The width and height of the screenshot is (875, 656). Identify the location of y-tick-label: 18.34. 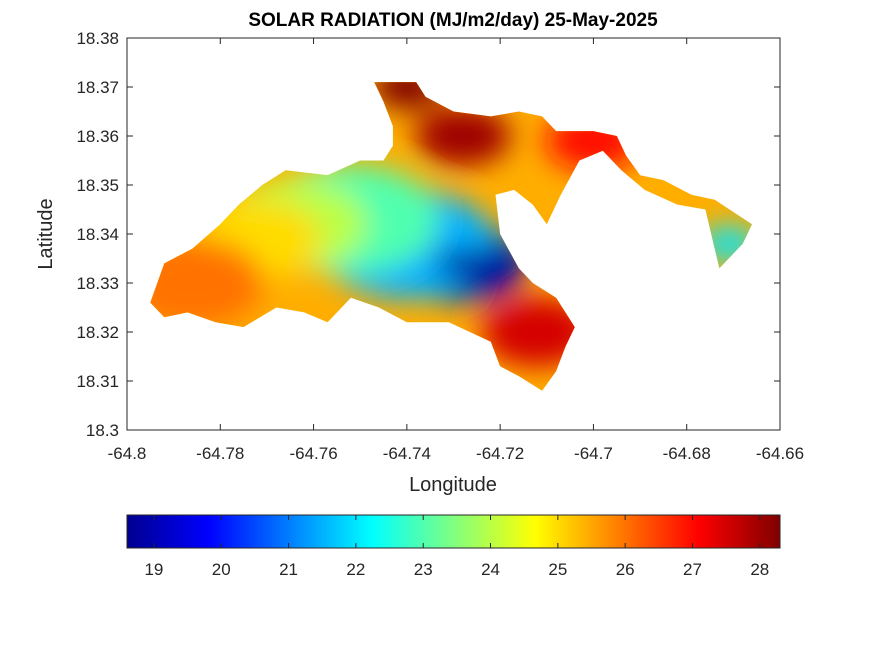
(97, 234).